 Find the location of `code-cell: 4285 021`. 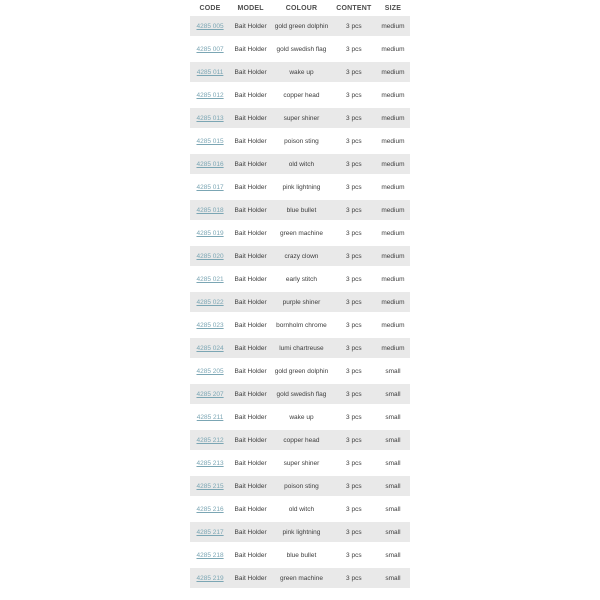

code-cell: 4285 021 is located at coordinates (210, 279).